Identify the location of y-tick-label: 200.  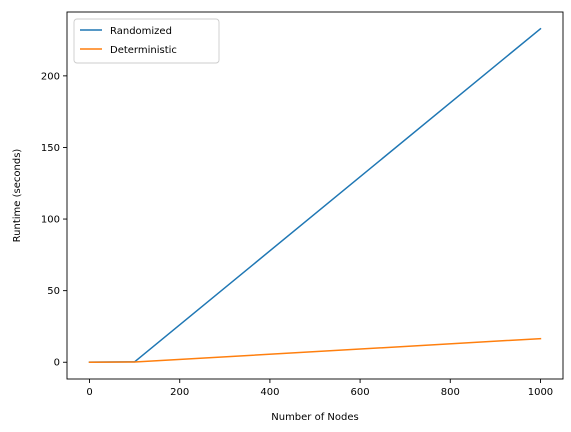
(50, 76).